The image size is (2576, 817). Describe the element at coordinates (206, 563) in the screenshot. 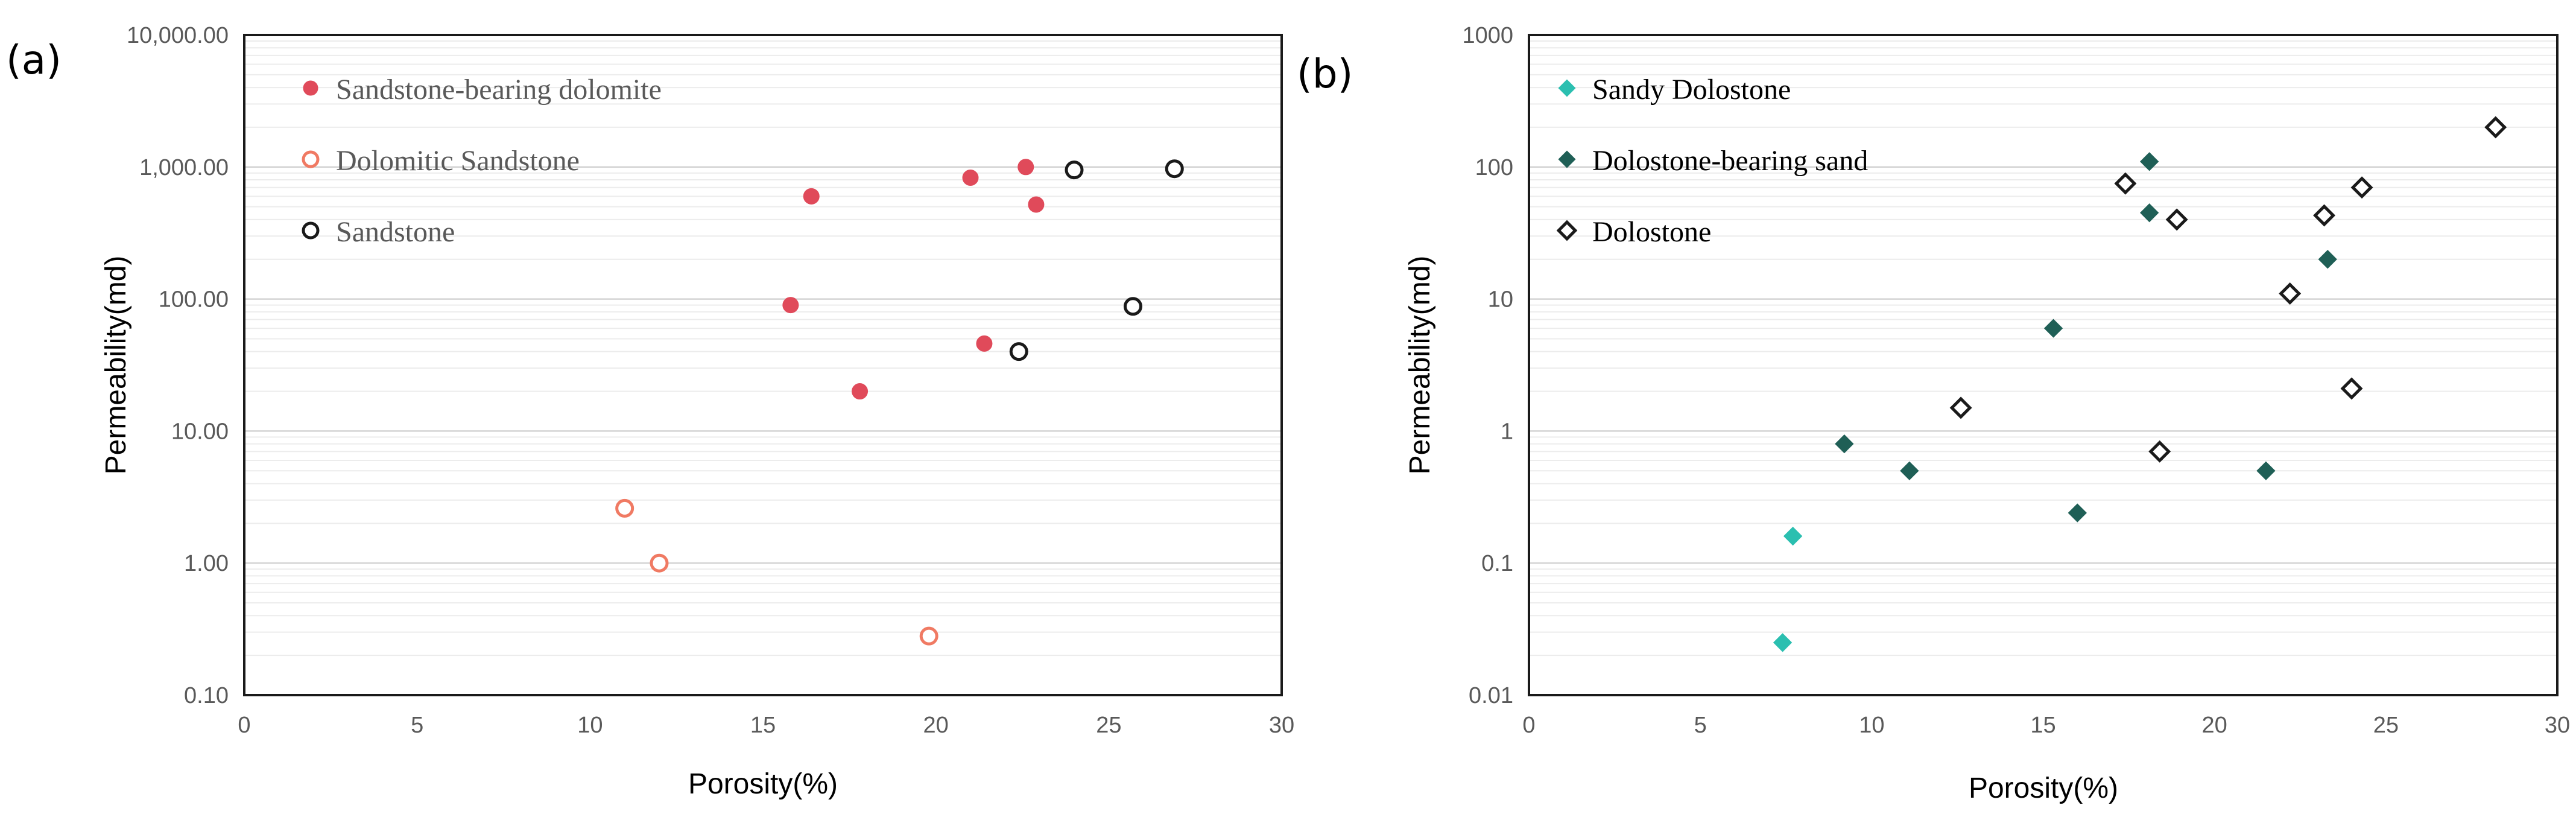

I see `y-tick-label: 1.00` at that location.